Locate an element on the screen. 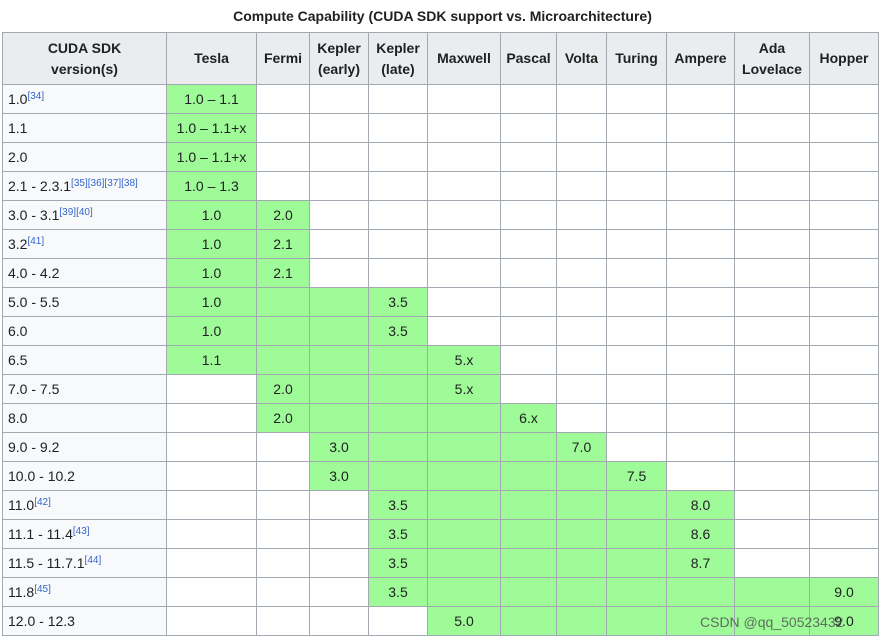  capability-cell: 8.7 is located at coordinates (700, 563).